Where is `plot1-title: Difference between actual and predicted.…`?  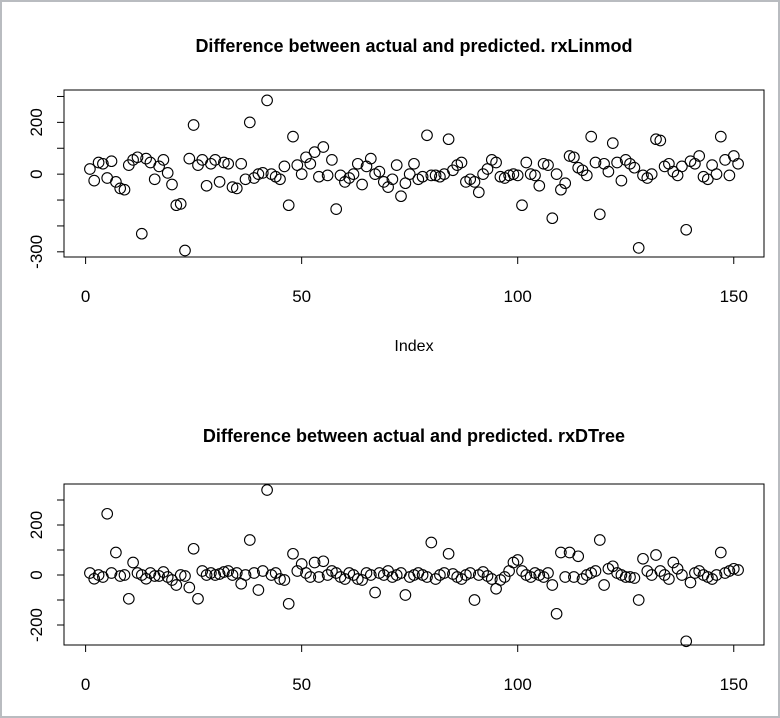 plot1-title: Difference between actual and predicted.… is located at coordinates (414, 46).